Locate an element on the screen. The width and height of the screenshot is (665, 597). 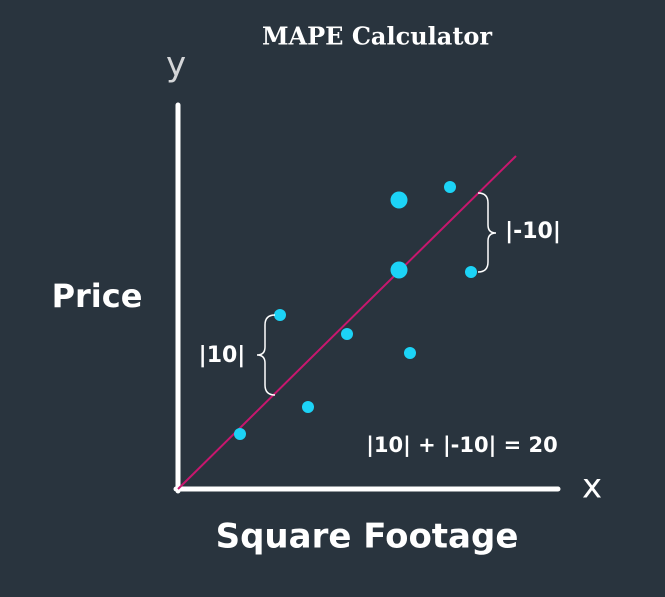
left-brace is located at coordinates (266, 355).